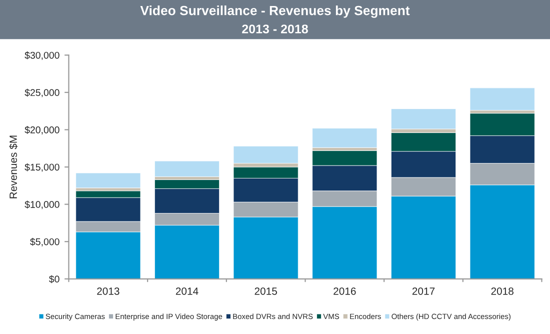 This screenshot has height=334, width=550. What do you see at coordinates (275, 29) in the screenshot?
I see `chart-subtitle: 2013 - 2018` at bounding box center [275, 29].